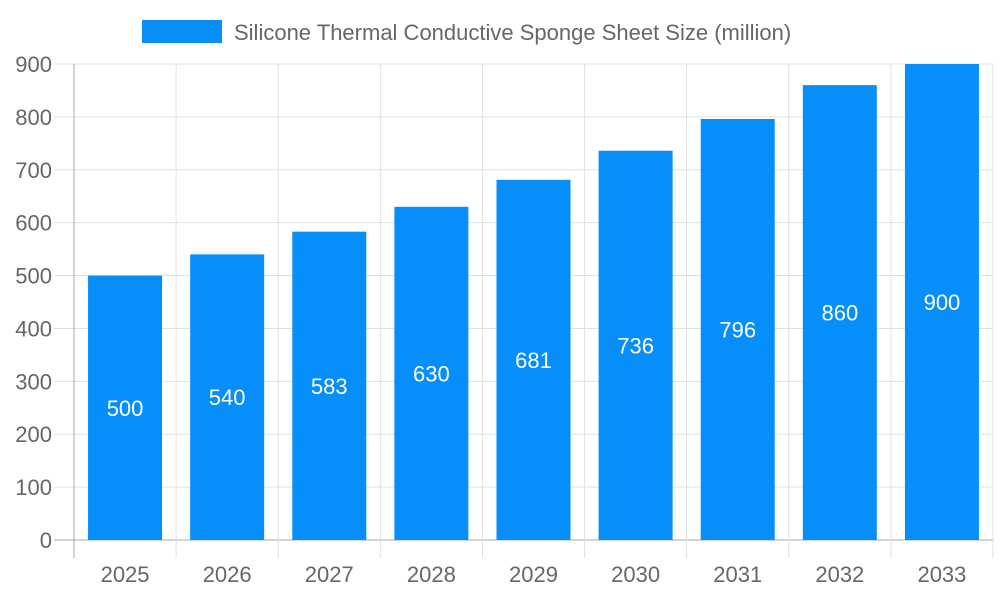 Image resolution: width=1000 pixels, height=605 pixels. Describe the element at coordinates (182, 31) in the screenshot. I see `legend-swatch` at that location.